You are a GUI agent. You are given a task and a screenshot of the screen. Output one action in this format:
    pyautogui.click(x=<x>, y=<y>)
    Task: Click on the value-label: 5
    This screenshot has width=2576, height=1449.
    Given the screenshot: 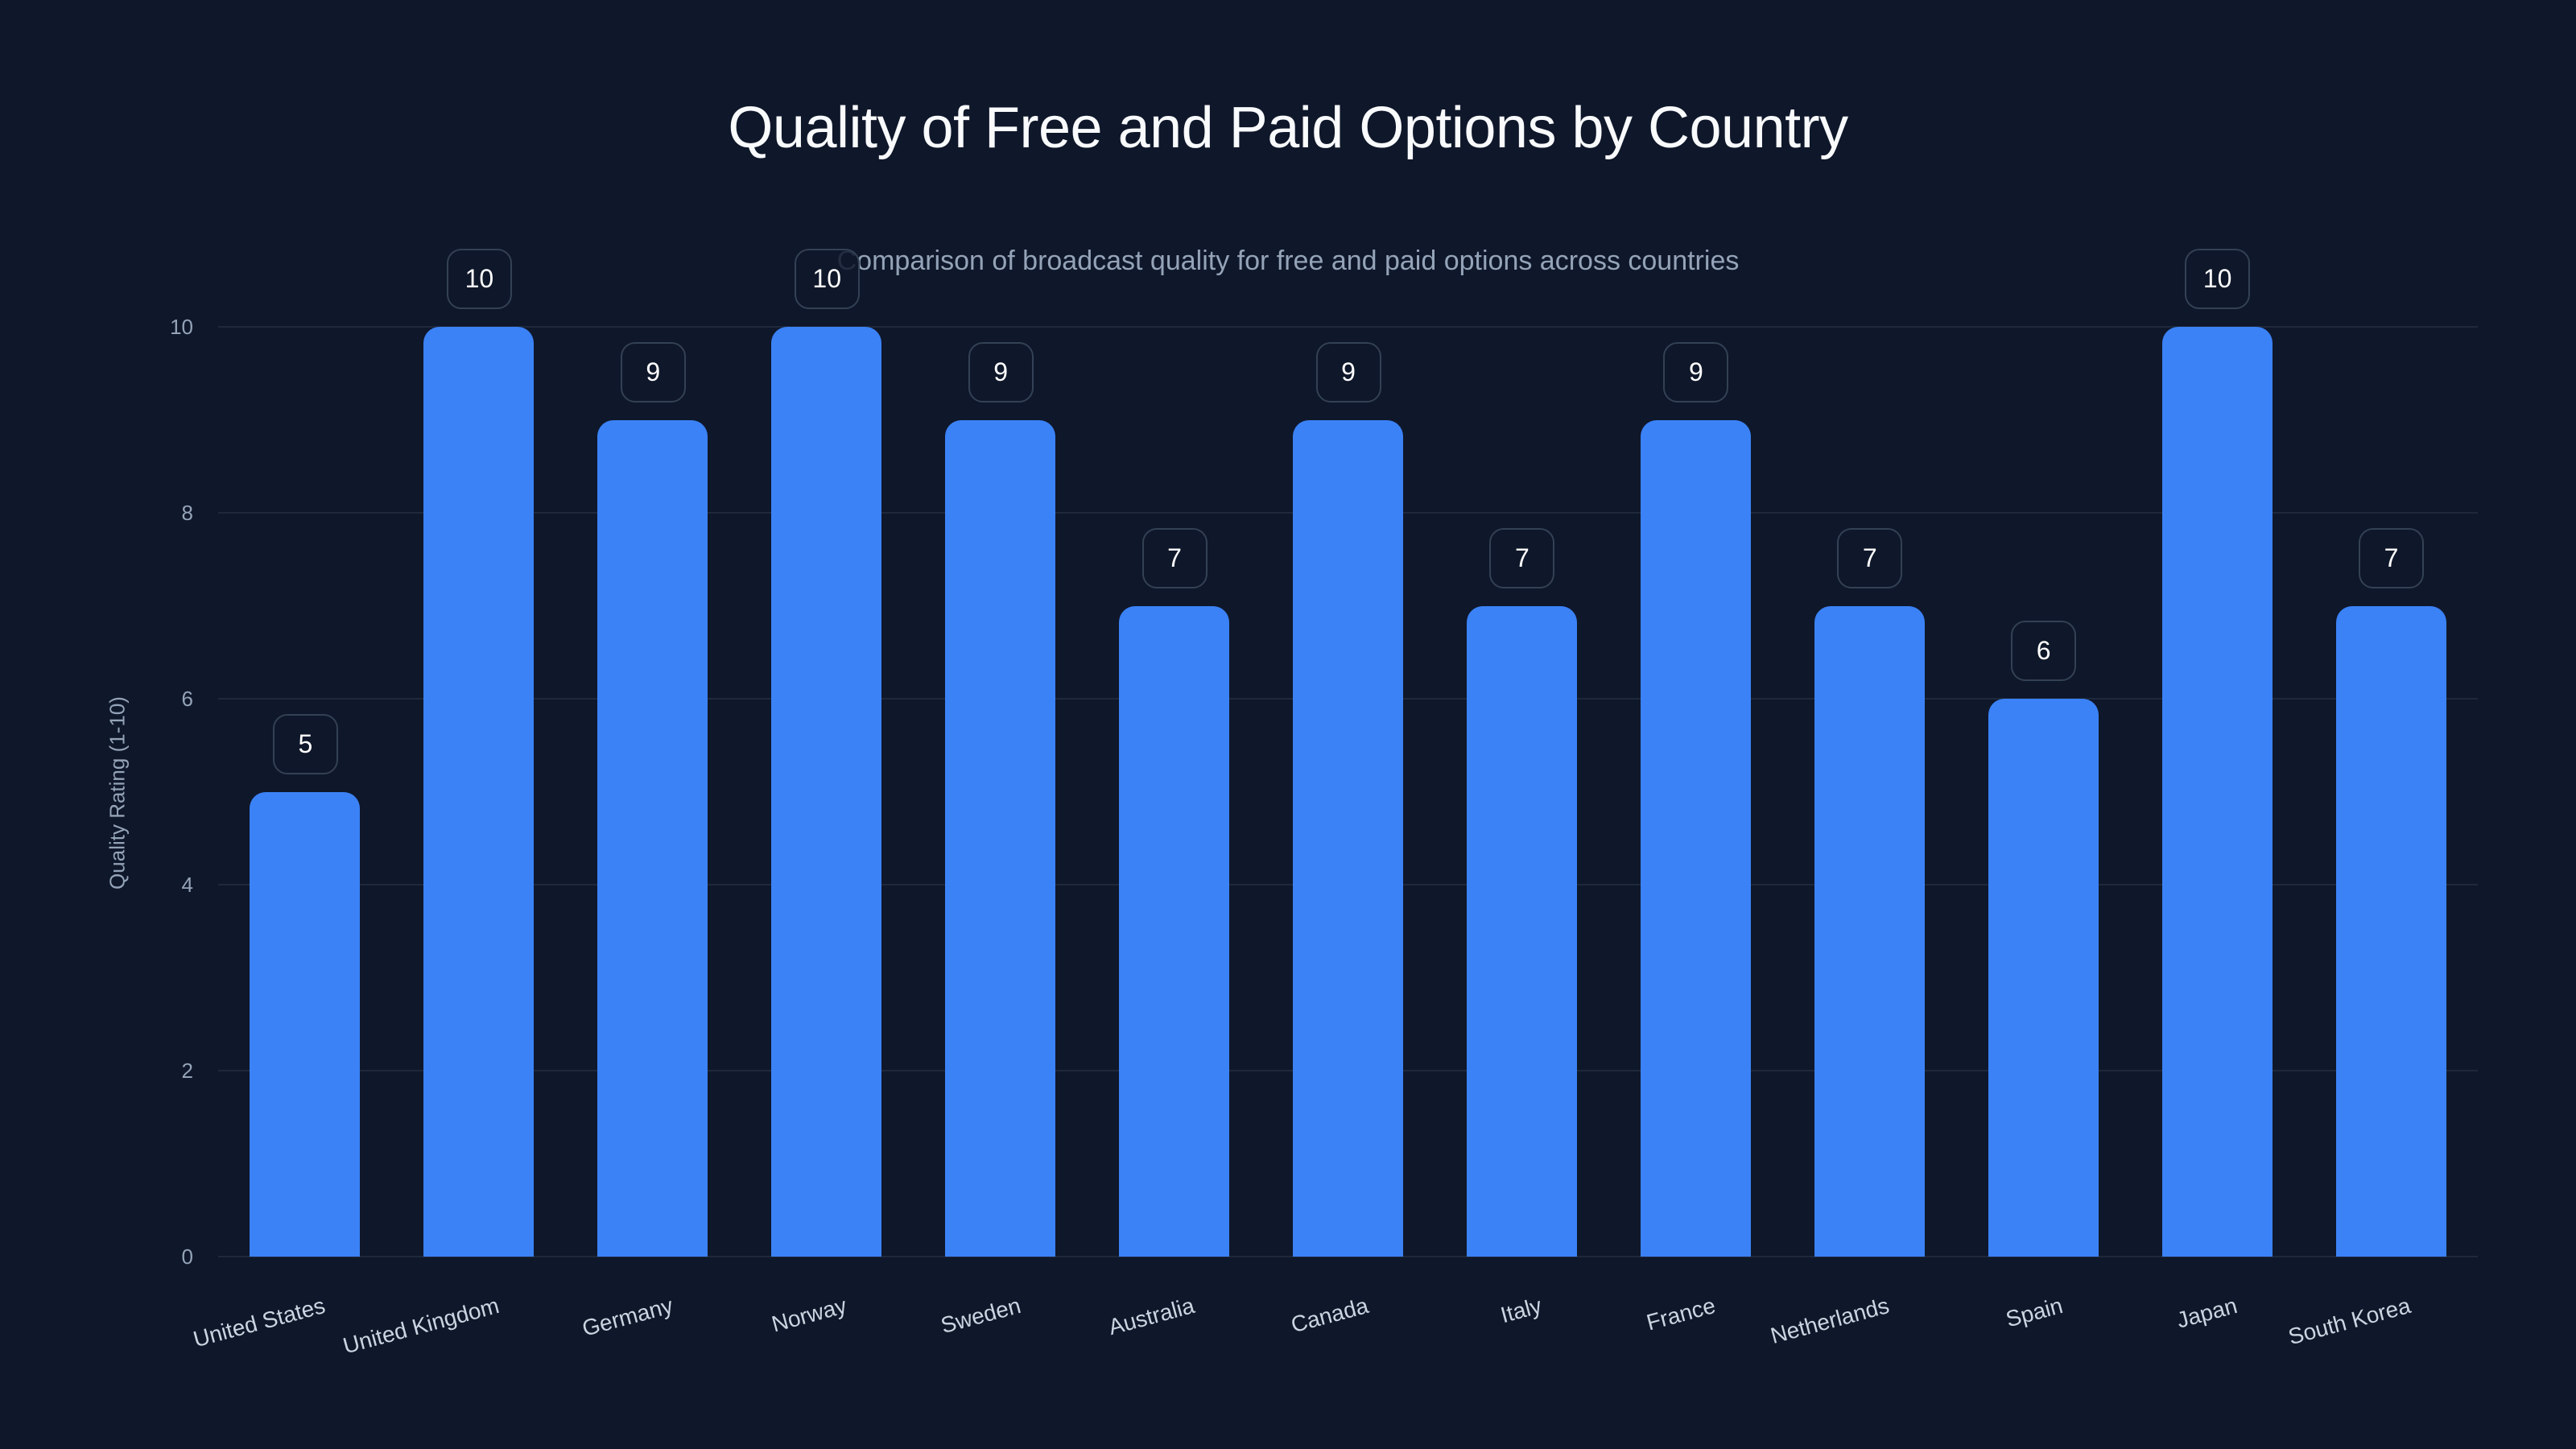 What is the action you would take?
    pyautogui.click(x=305, y=743)
    